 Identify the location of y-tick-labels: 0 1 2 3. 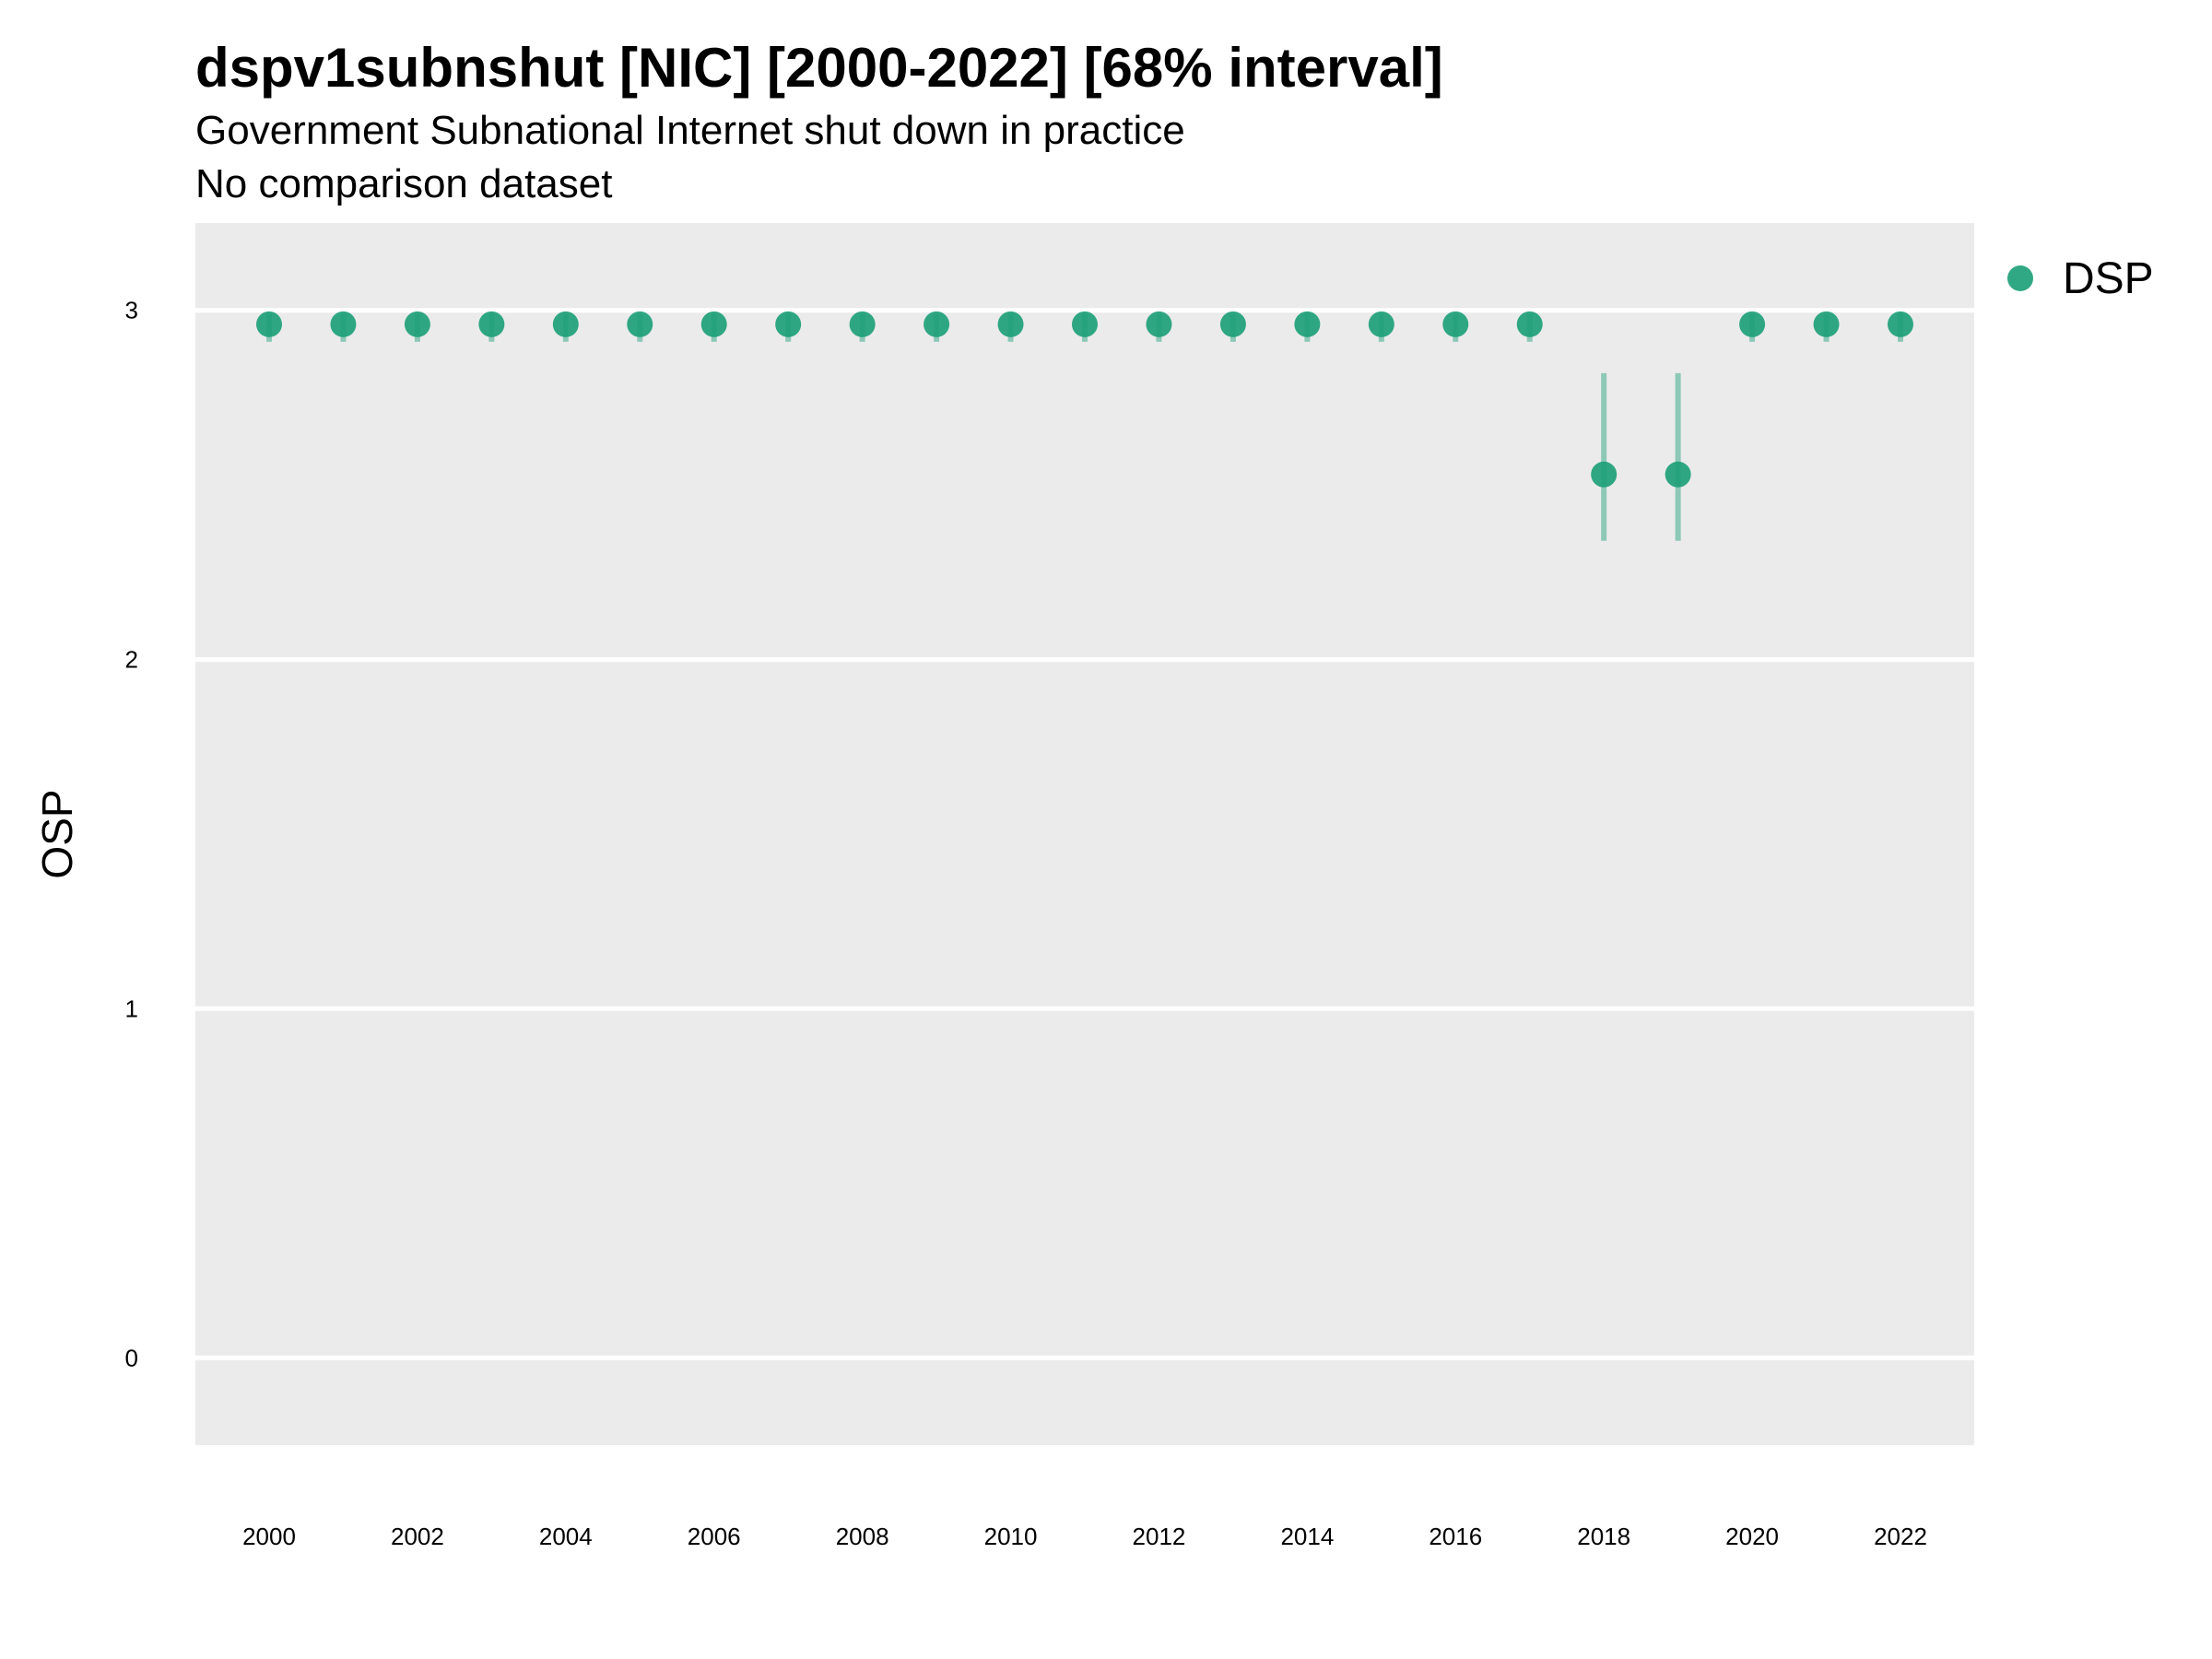
(131, 834).